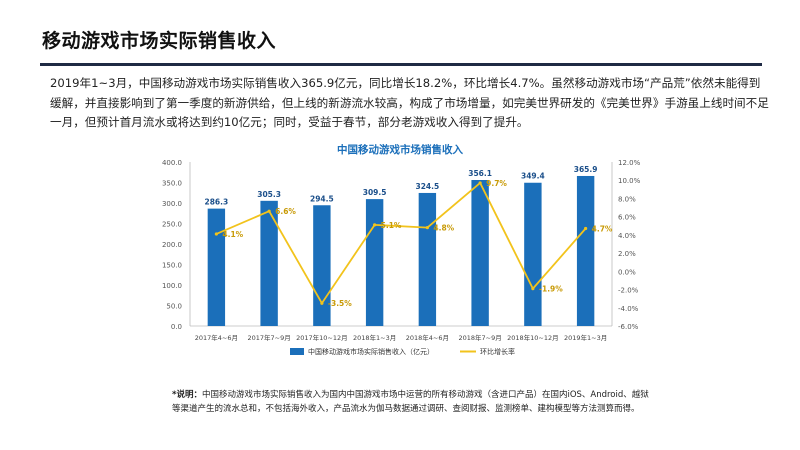  Describe the element at coordinates (375, 192) in the screenshot. I see `bar-value-label: 309.5` at that location.